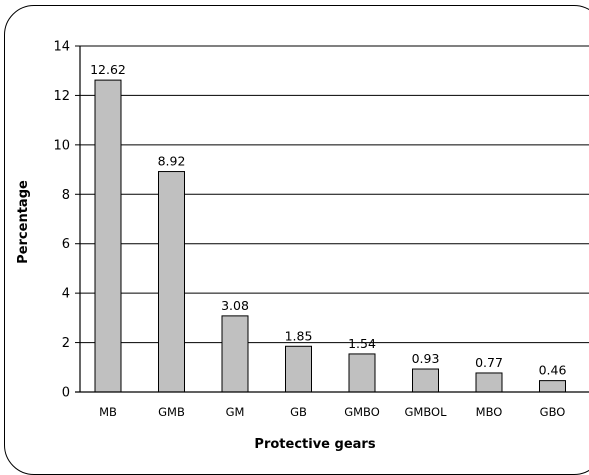 This screenshot has width=589, height=475. I want to click on x-axis-title: Protective gears, so click(314, 444).